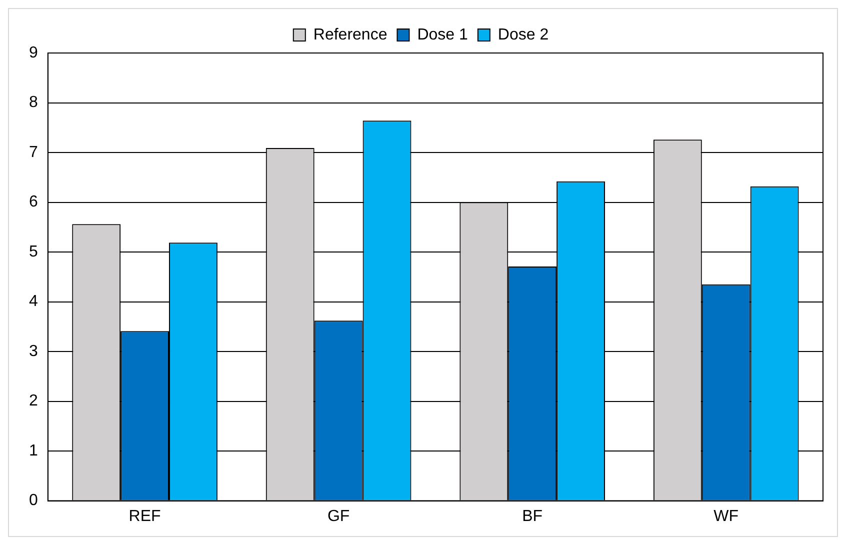 The height and width of the screenshot is (545, 846). What do you see at coordinates (350, 35) in the screenshot?
I see `legend-label: Reference` at bounding box center [350, 35].